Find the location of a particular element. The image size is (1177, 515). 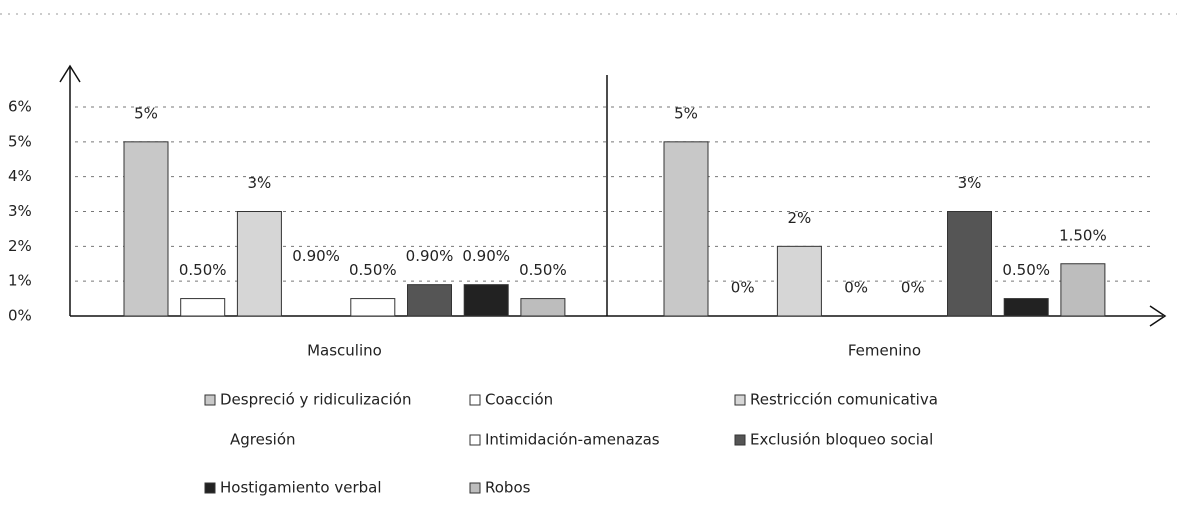

y-tick-label: 2% is located at coordinates (20, 246).